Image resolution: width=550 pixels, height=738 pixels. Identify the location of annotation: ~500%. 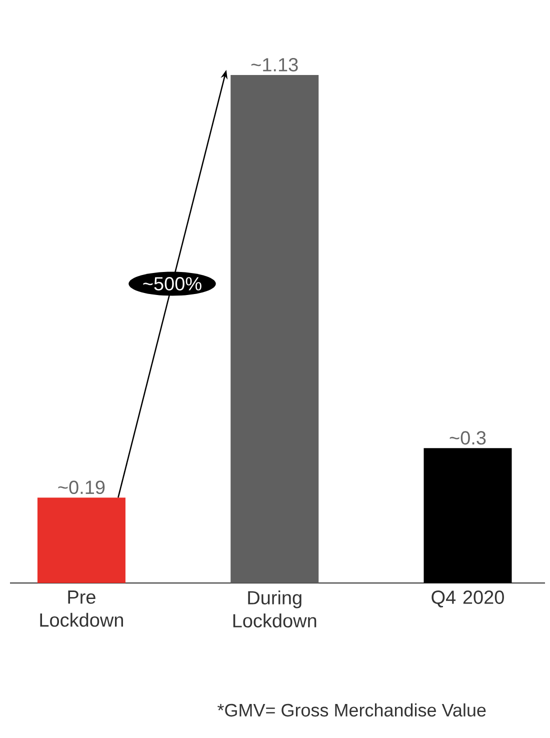
(172, 283).